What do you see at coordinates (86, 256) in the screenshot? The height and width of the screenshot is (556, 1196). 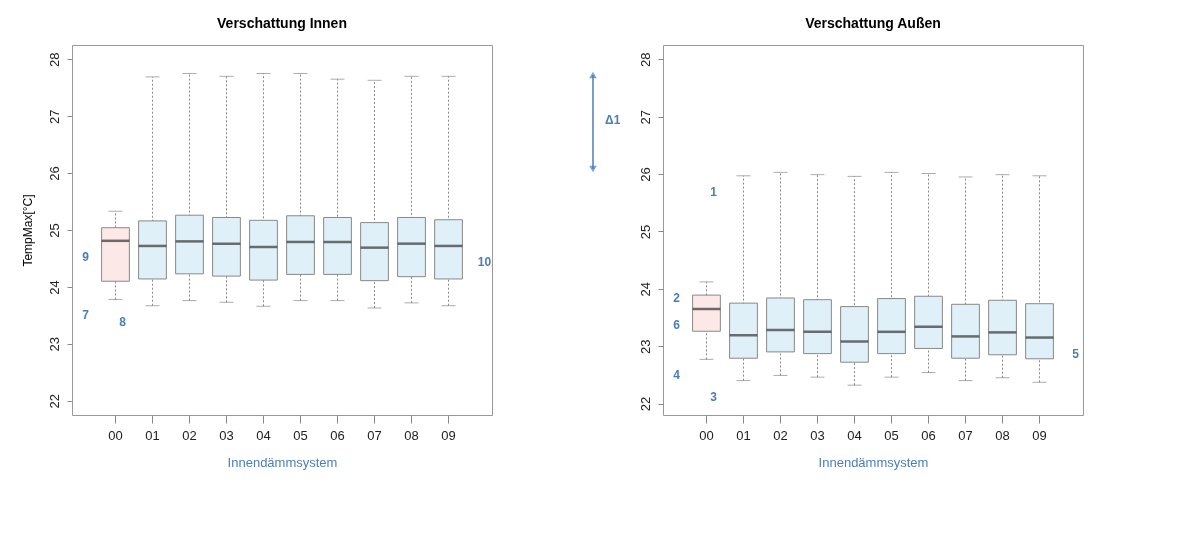 I see `annotation: 9` at bounding box center [86, 256].